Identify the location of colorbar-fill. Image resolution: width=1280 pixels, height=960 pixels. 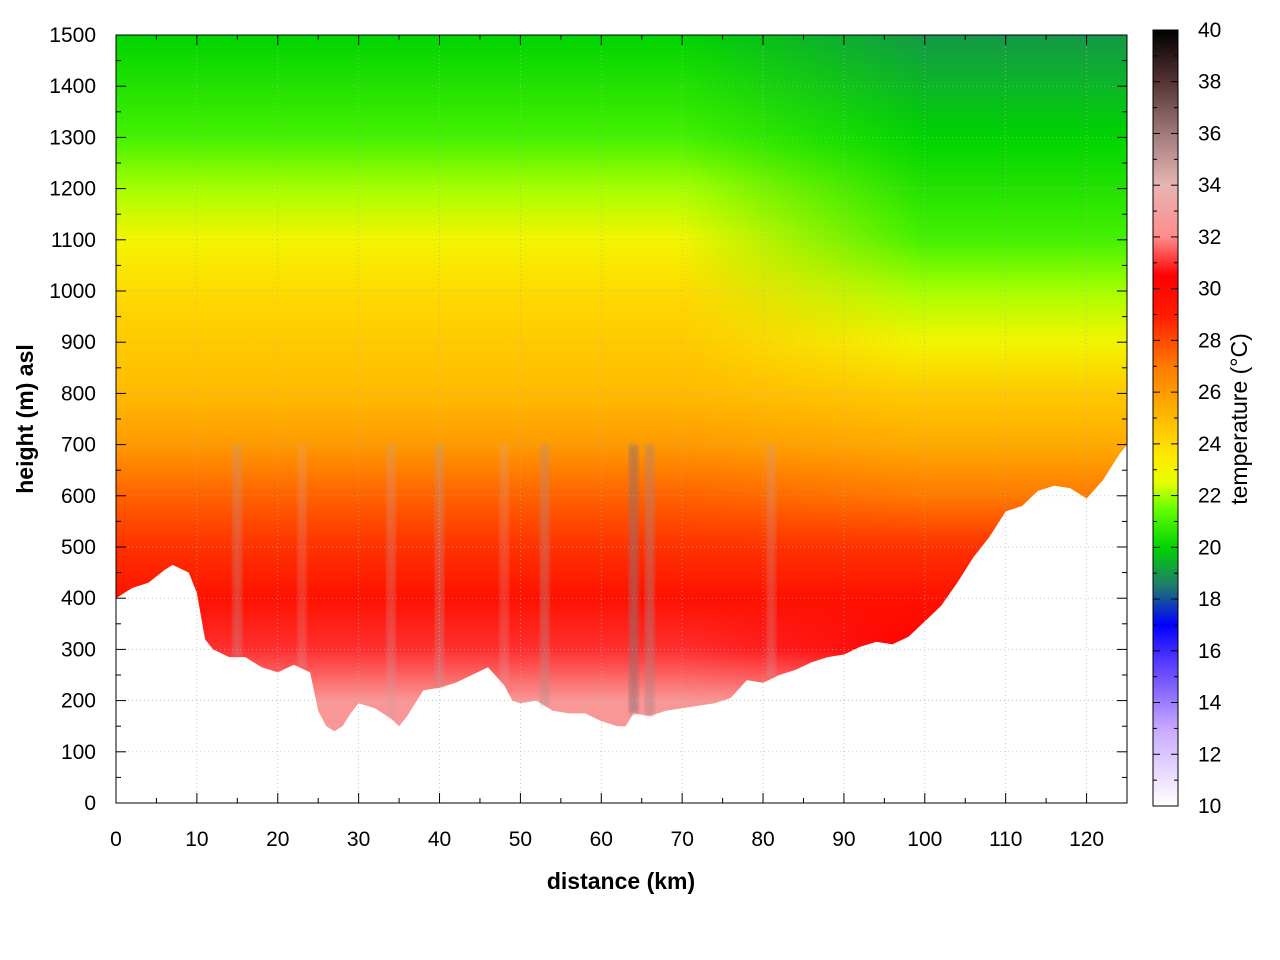
(1165, 418).